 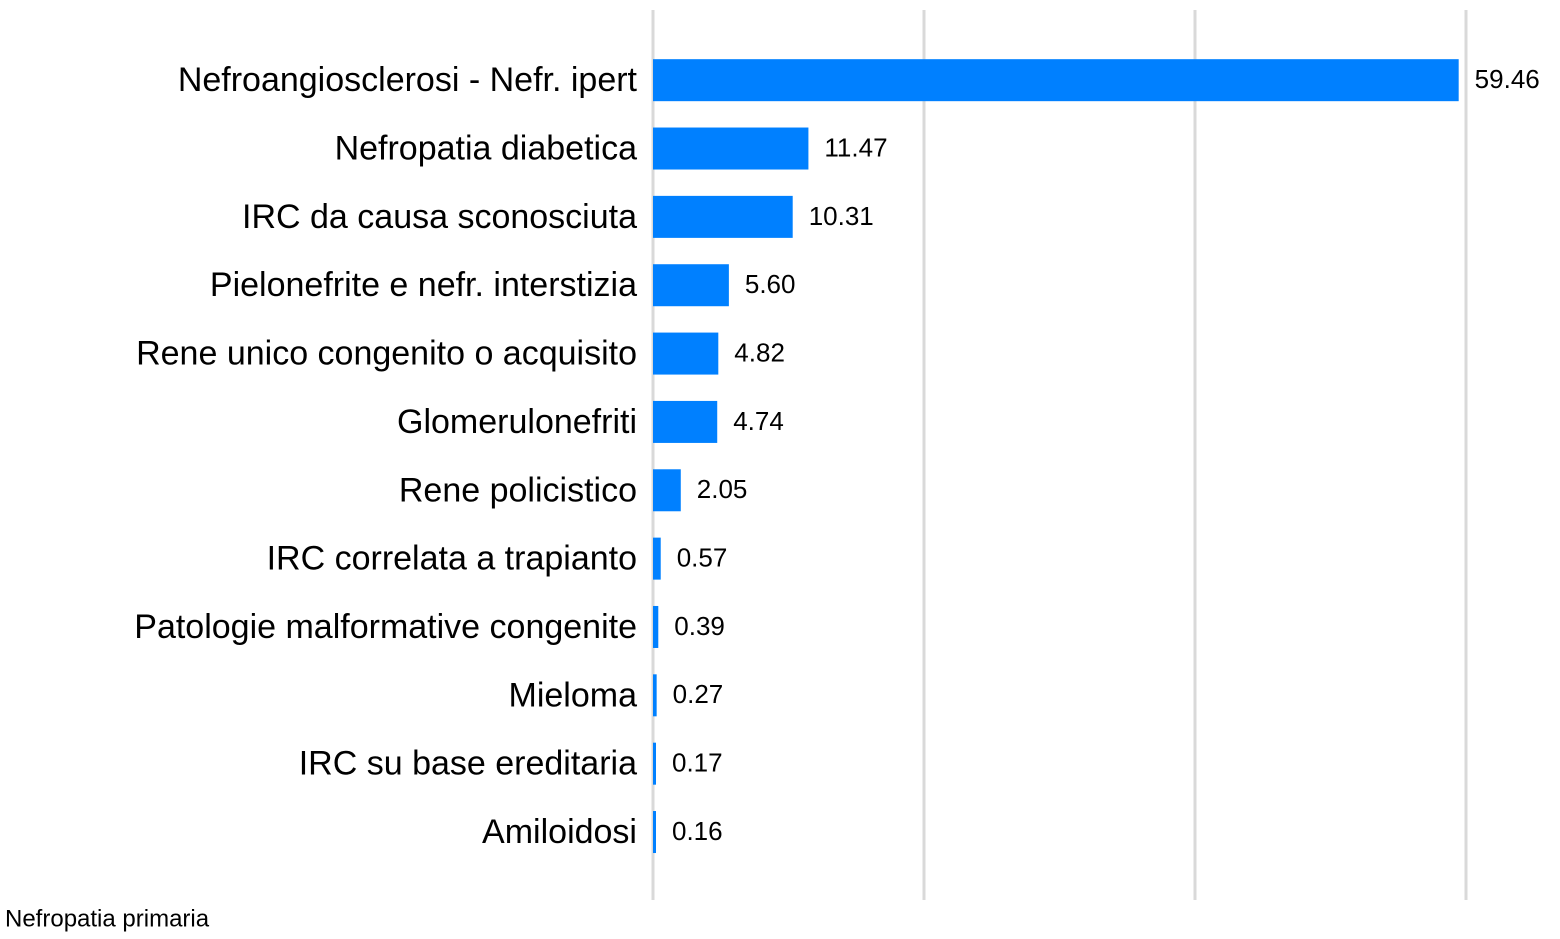 I want to click on category-label: IRC su base ereditaria, so click(x=468, y=764).